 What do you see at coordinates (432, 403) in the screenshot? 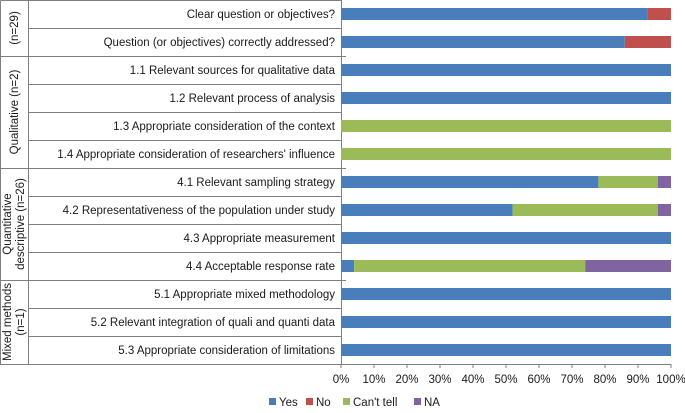
I see `legend-label-na: NA` at bounding box center [432, 403].